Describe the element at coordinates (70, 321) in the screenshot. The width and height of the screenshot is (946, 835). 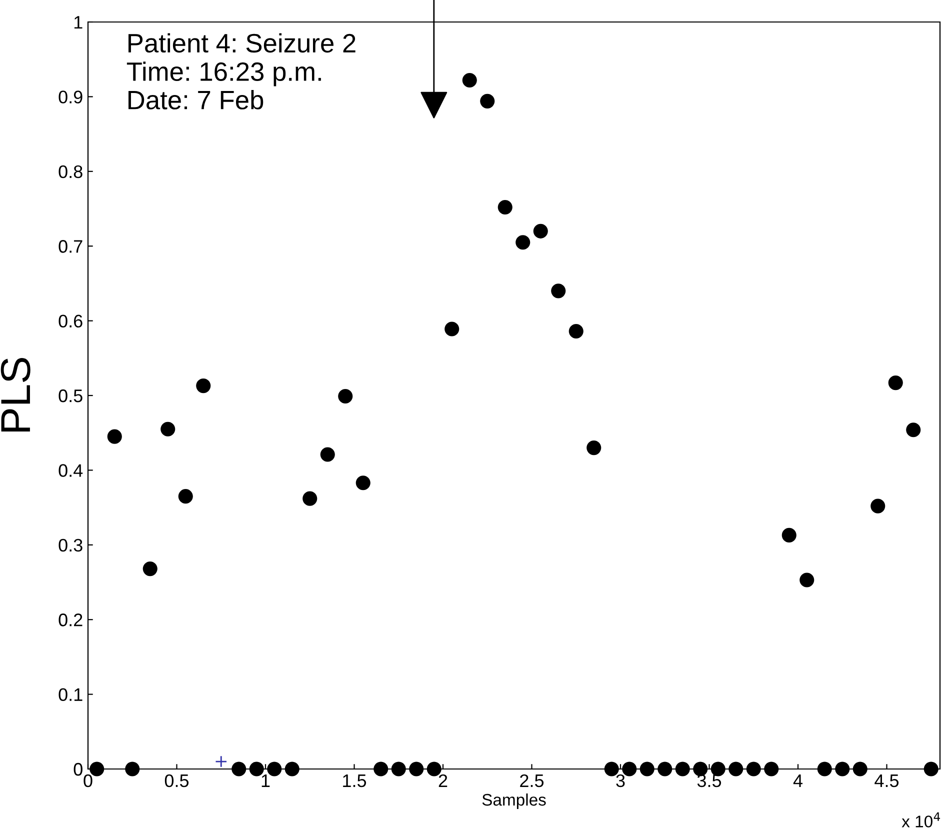
I see `y-tick-label: 0.6` at that location.